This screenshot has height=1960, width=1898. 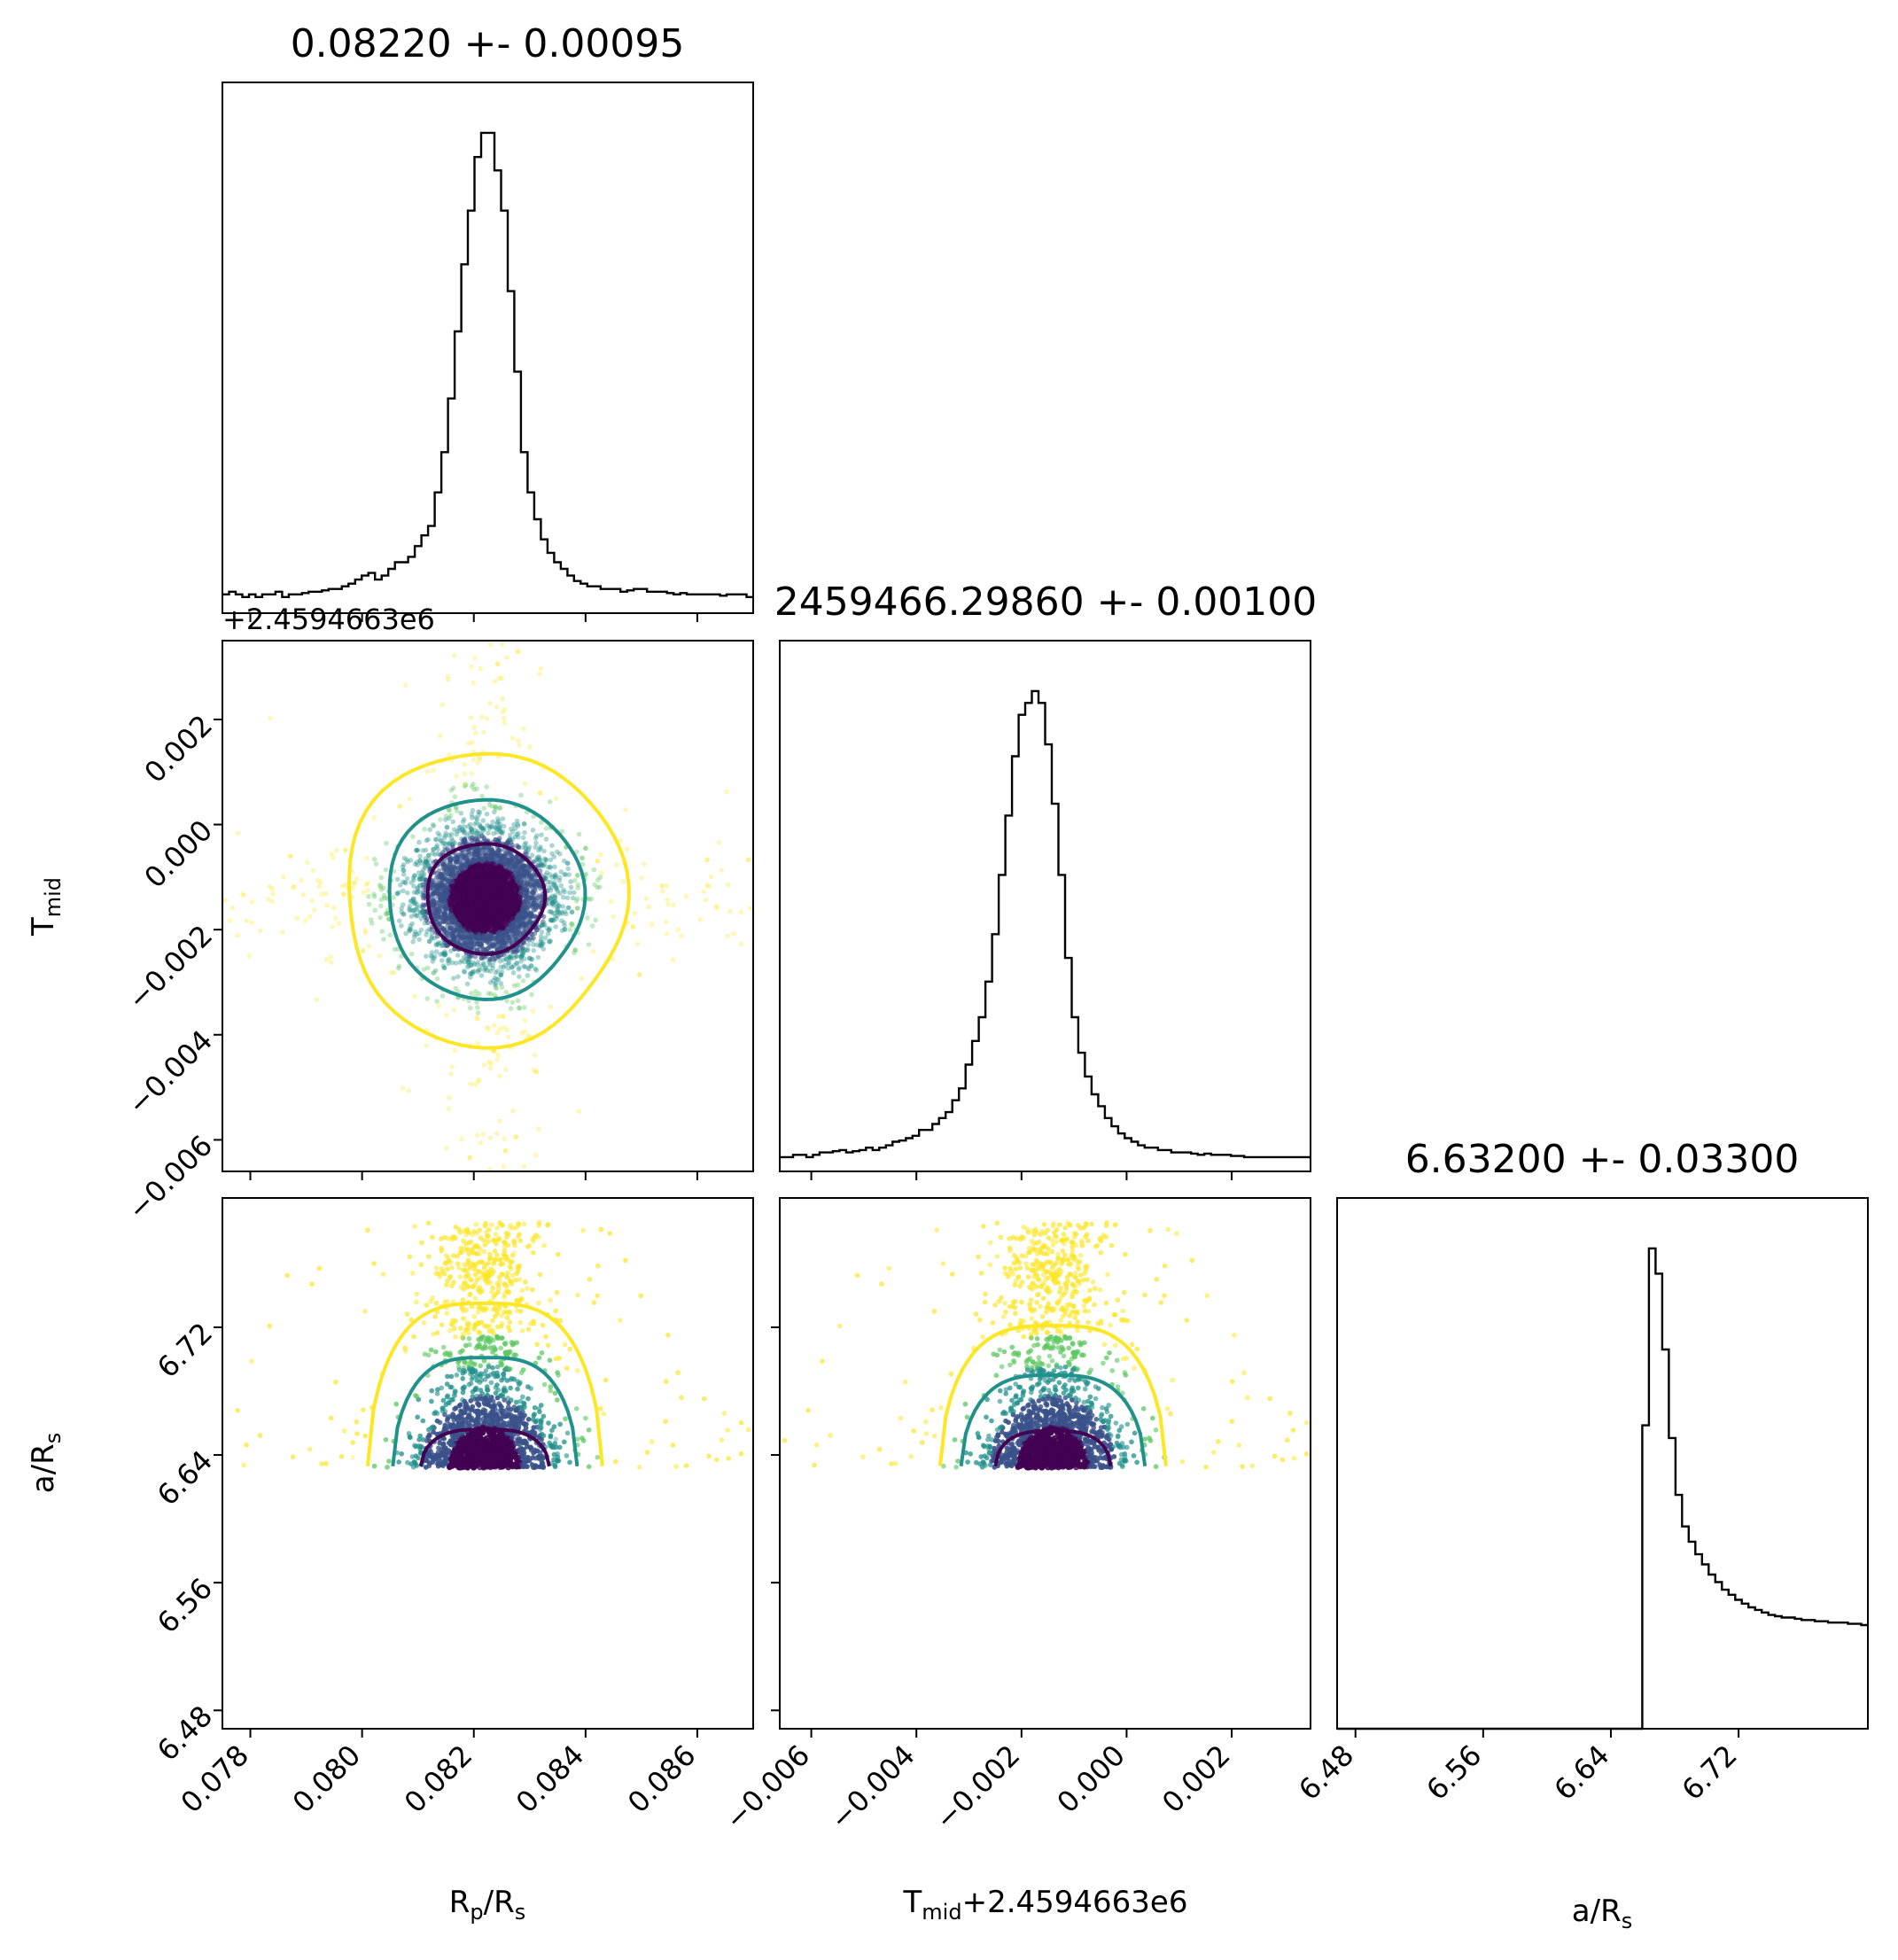 What do you see at coordinates (487, 364) in the screenshot?
I see `hist-line-rp` at bounding box center [487, 364].